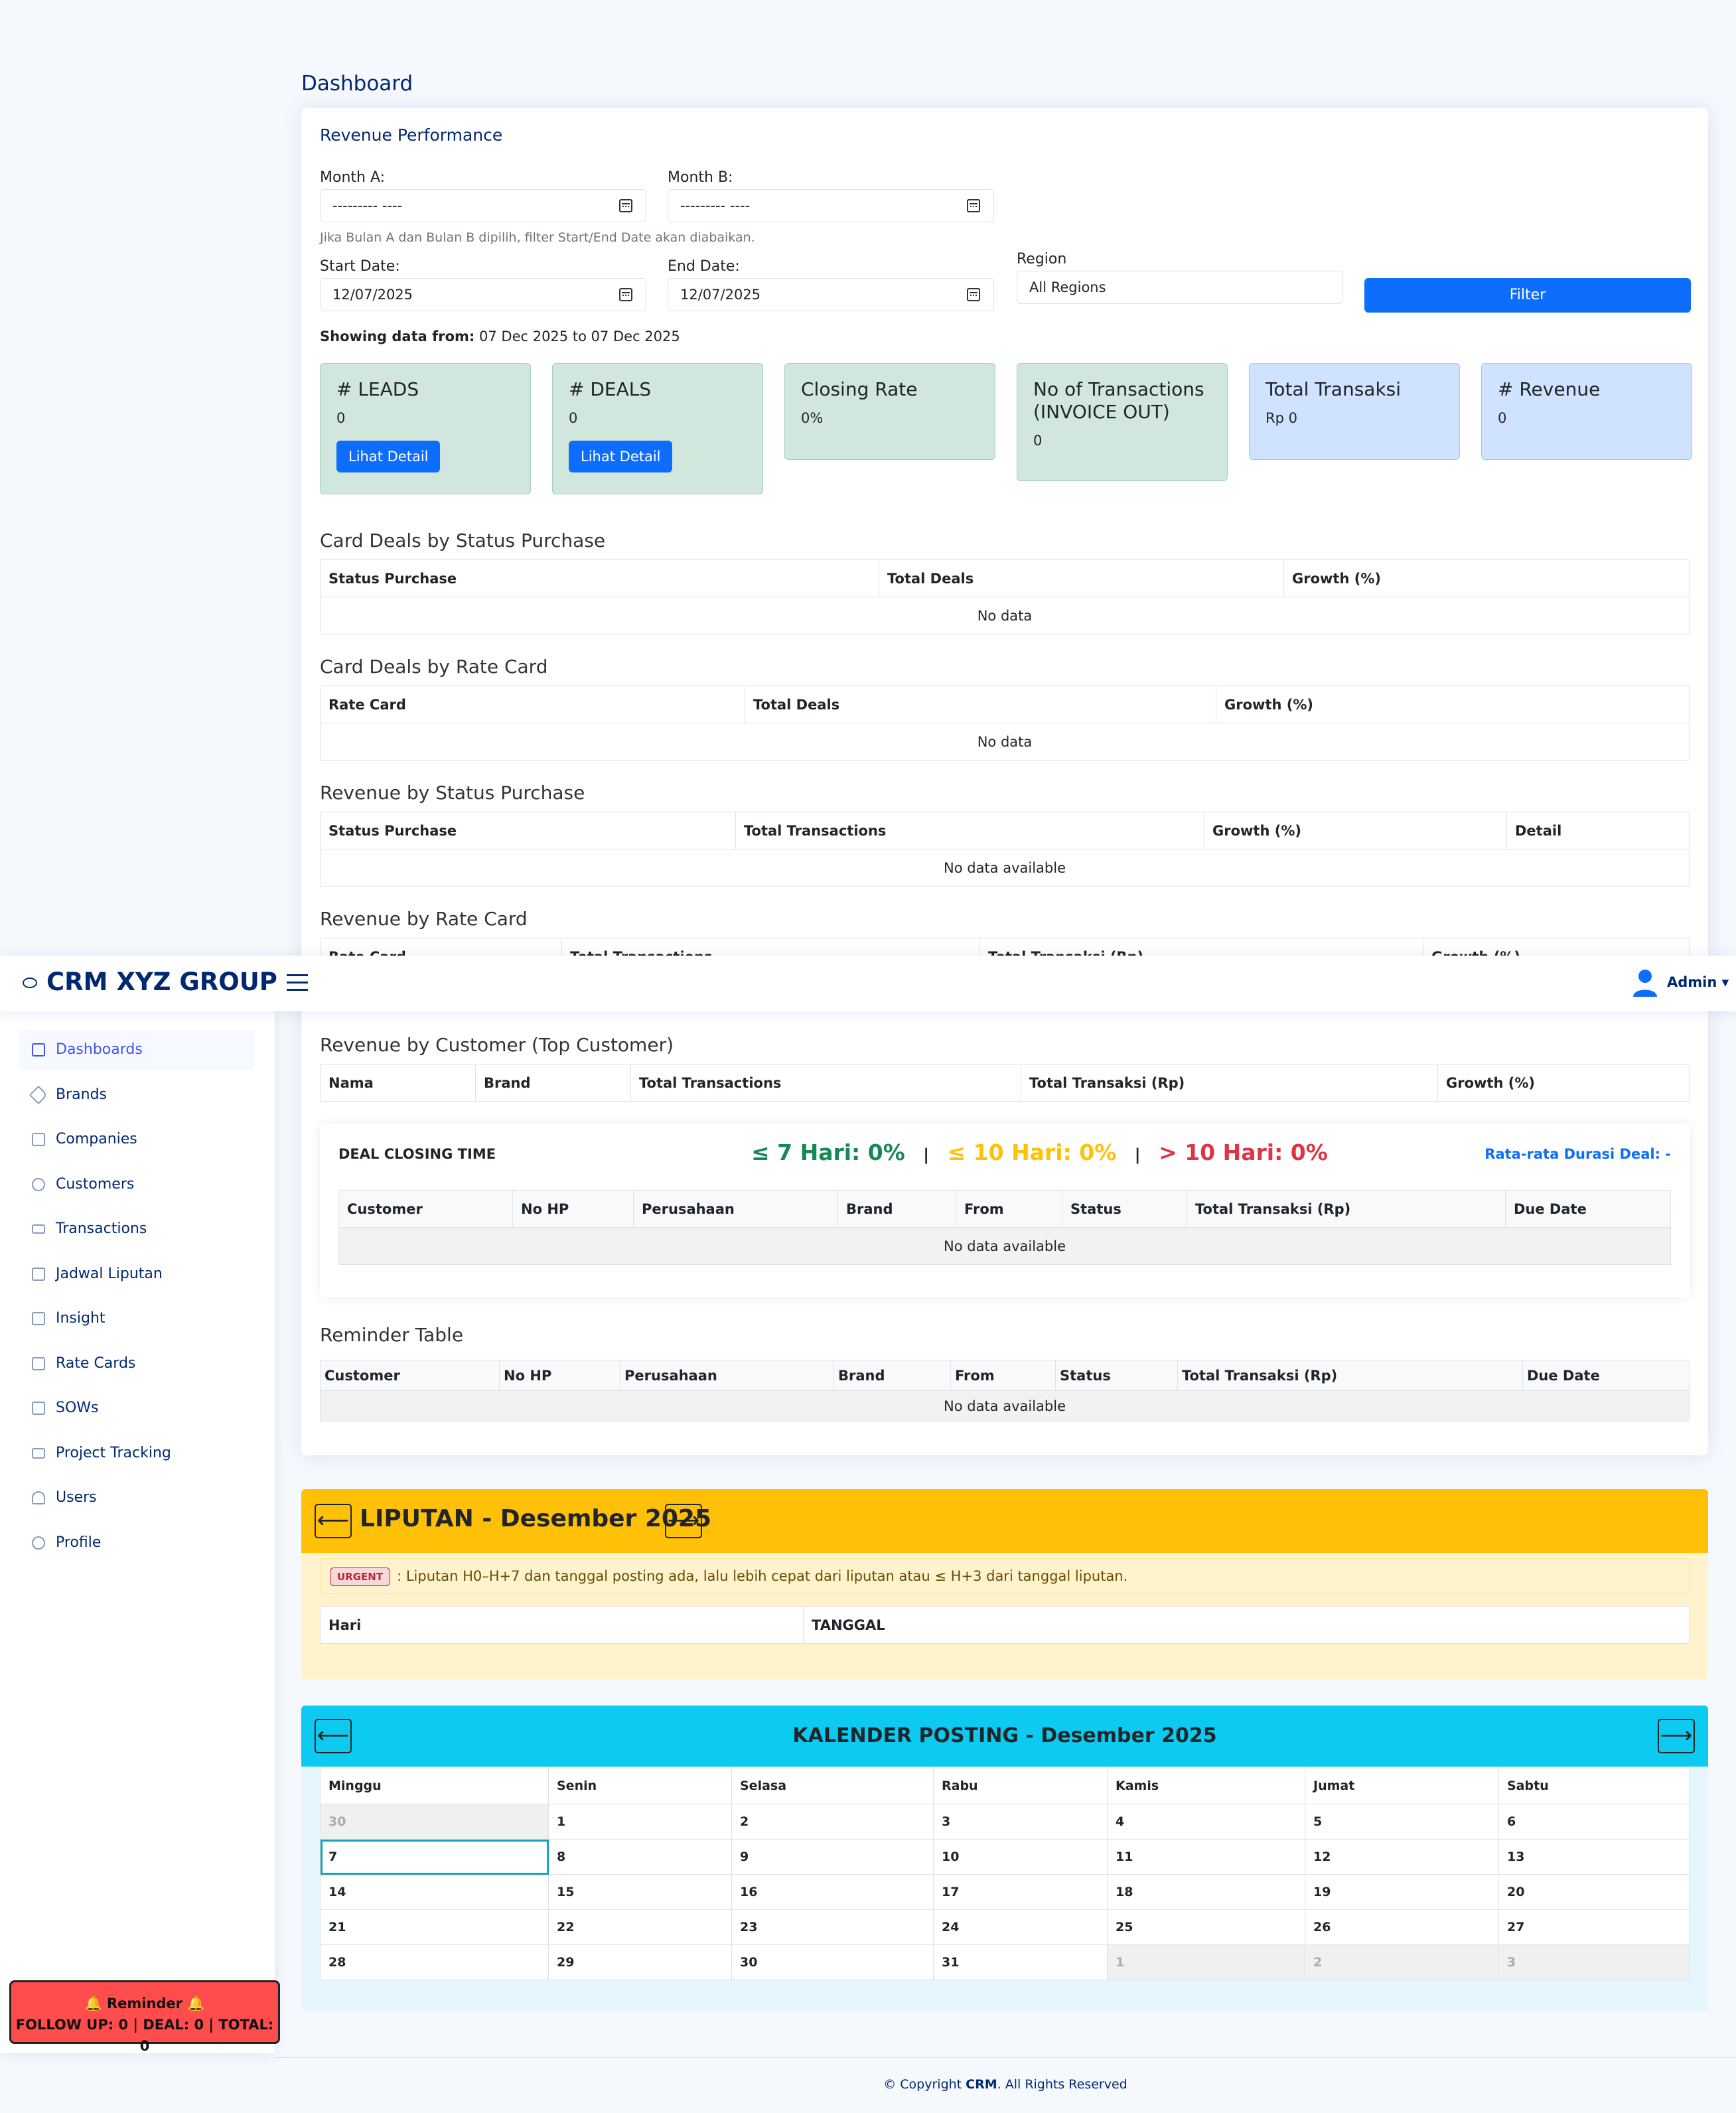 Image resolution: width=1736 pixels, height=2113 pixels. What do you see at coordinates (389, 457) in the screenshot?
I see `leads-detail-button: Lihat Detail` at bounding box center [389, 457].